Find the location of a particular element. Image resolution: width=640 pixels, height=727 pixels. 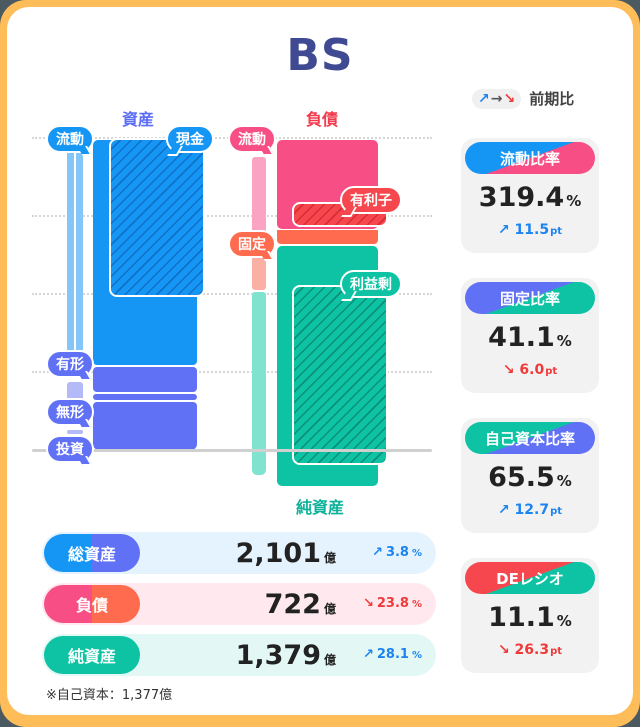

equity-thin-bar is located at coordinates (259, 383).